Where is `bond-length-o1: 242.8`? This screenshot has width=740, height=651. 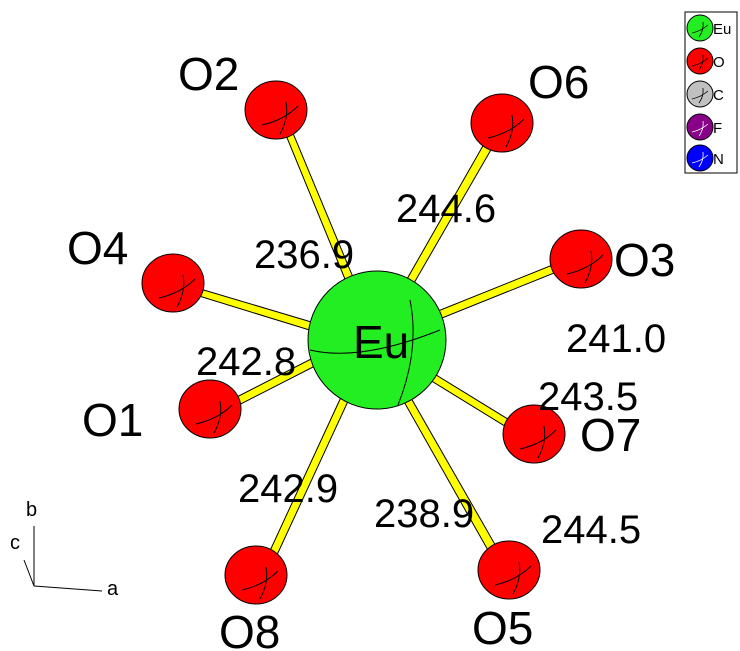 bond-length-o1: 242.8 is located at coordinates (246, 362).